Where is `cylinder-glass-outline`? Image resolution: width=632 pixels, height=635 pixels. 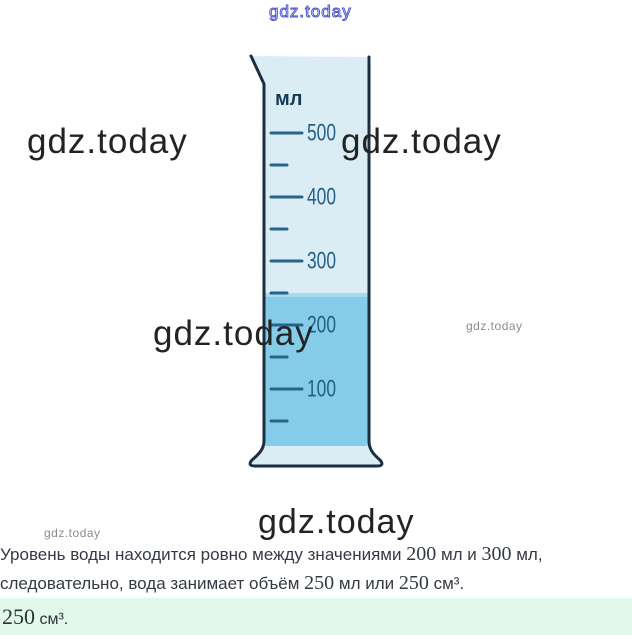
cylinder-glass-outline is located at coordinates (316, 261).